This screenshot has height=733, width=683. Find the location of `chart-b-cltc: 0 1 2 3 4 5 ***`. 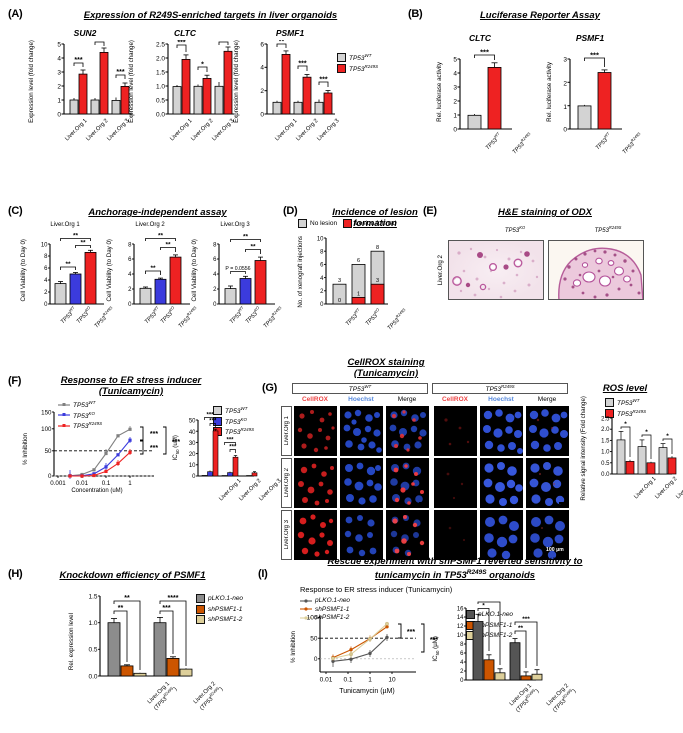

chart-b-cltc: 0 1 2 3 4 5 *** is located at coordinates (482, 91).